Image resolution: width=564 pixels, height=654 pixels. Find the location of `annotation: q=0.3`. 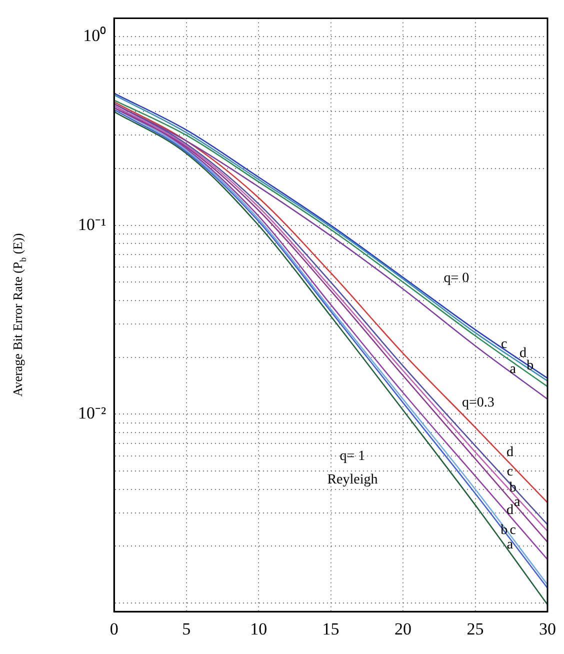

annotation: q=0.3 is located at coordinates (478, 403).